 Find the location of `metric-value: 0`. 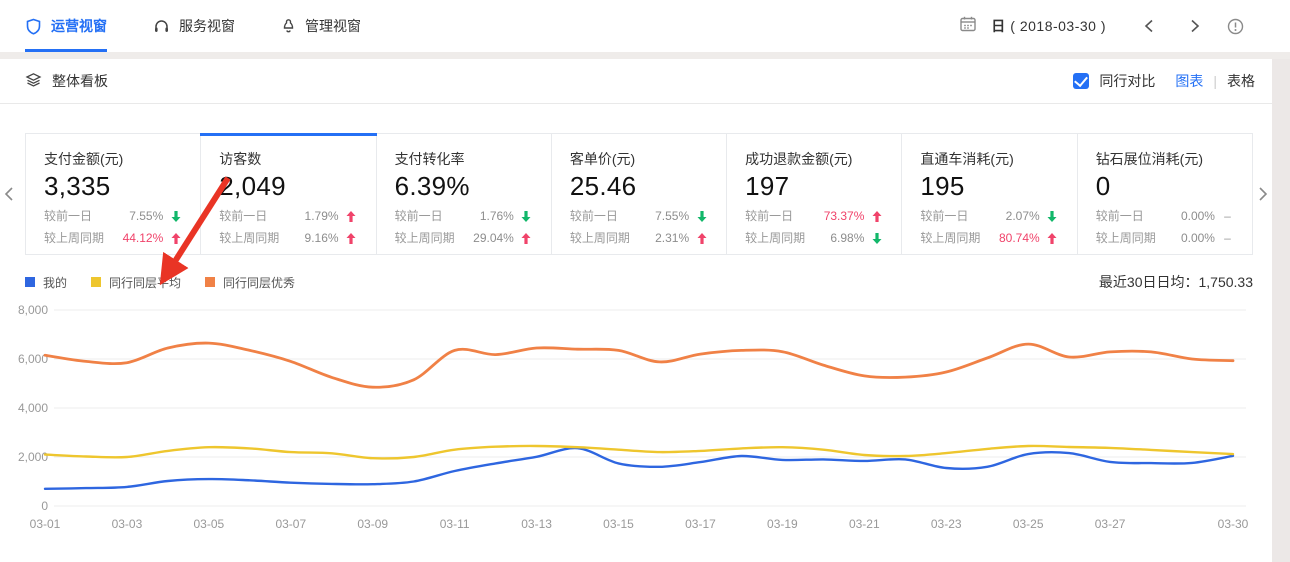

metric-value: 0 is located at coordinates (1103, 186).